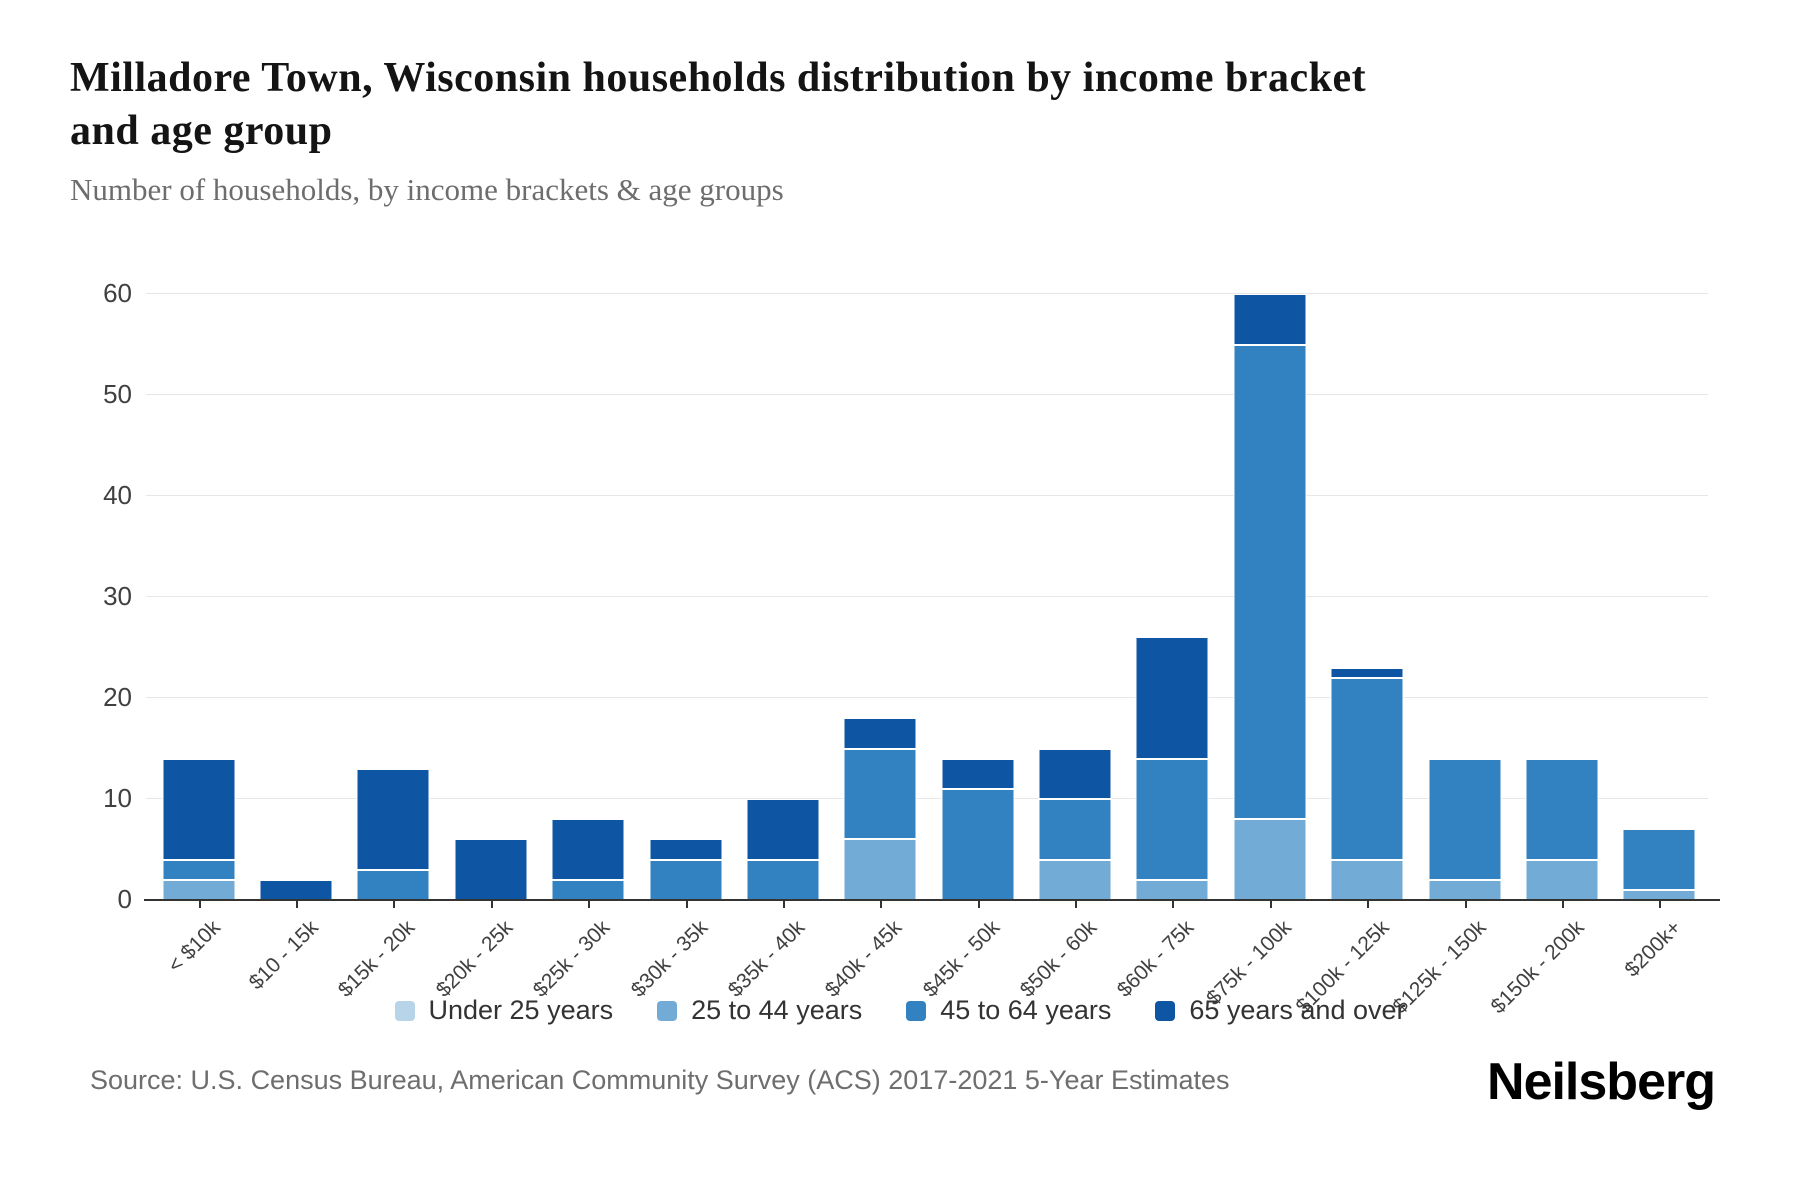 The image size is (1800, 1200). What do you see at coordinates (1026, 1010) in the screenshot?
I see `legend-label: 45 to 64 years` at bounding box center [1026, 1010].